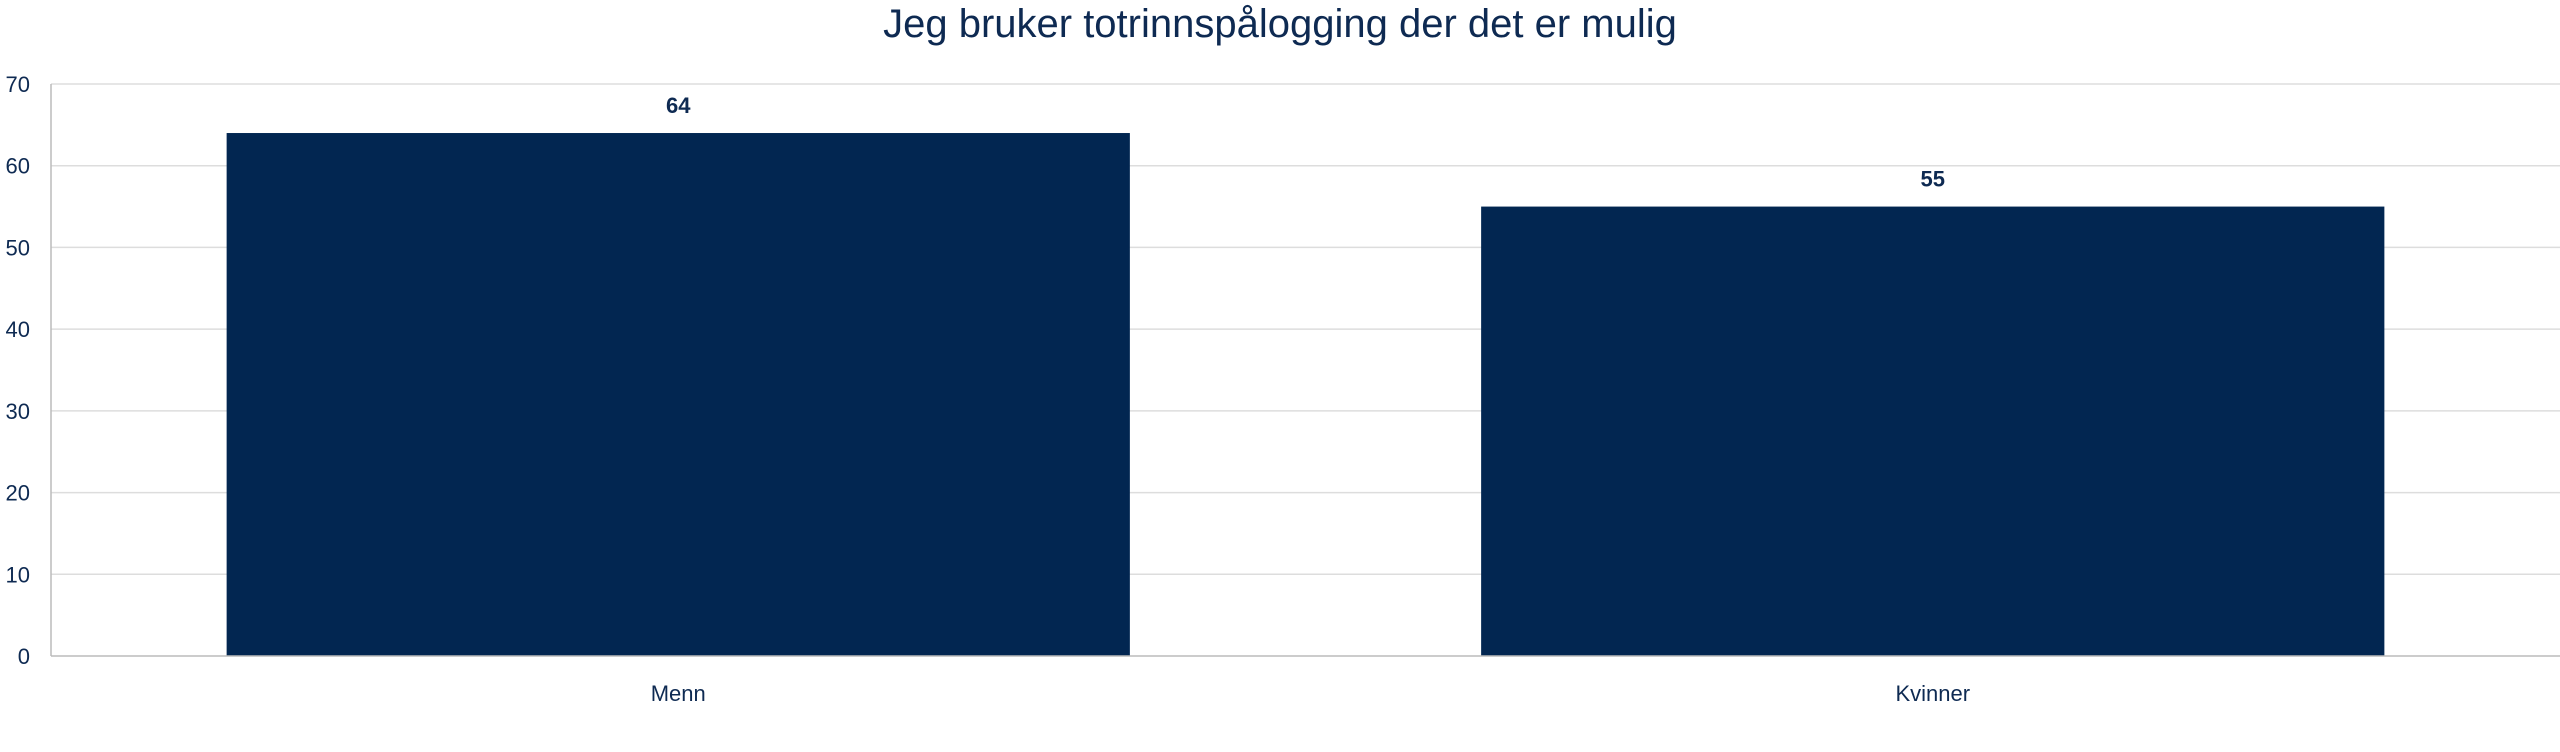 This screenshot has width=2560, height=752. I want to click on data-label: 64, so click(678, 105).